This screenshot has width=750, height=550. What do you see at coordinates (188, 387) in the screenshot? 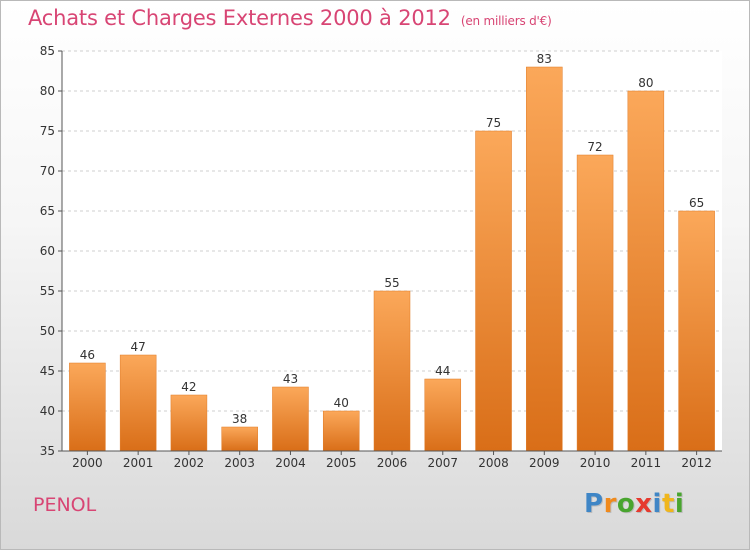
I see `bar-value-label: 42` at bounding box center [188, 387].